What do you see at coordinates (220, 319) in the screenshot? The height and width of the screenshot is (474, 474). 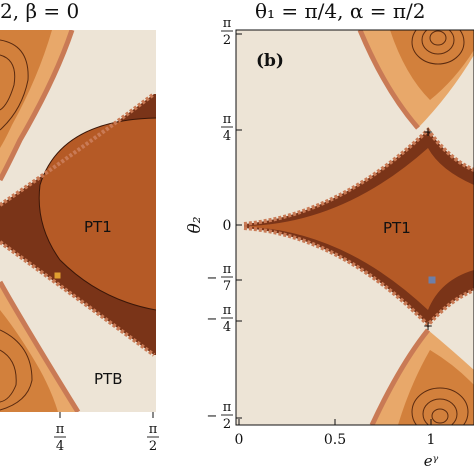 I see `panel-b-ytick-neg-pi-4: − π 4` at bounding box center [220, 319].